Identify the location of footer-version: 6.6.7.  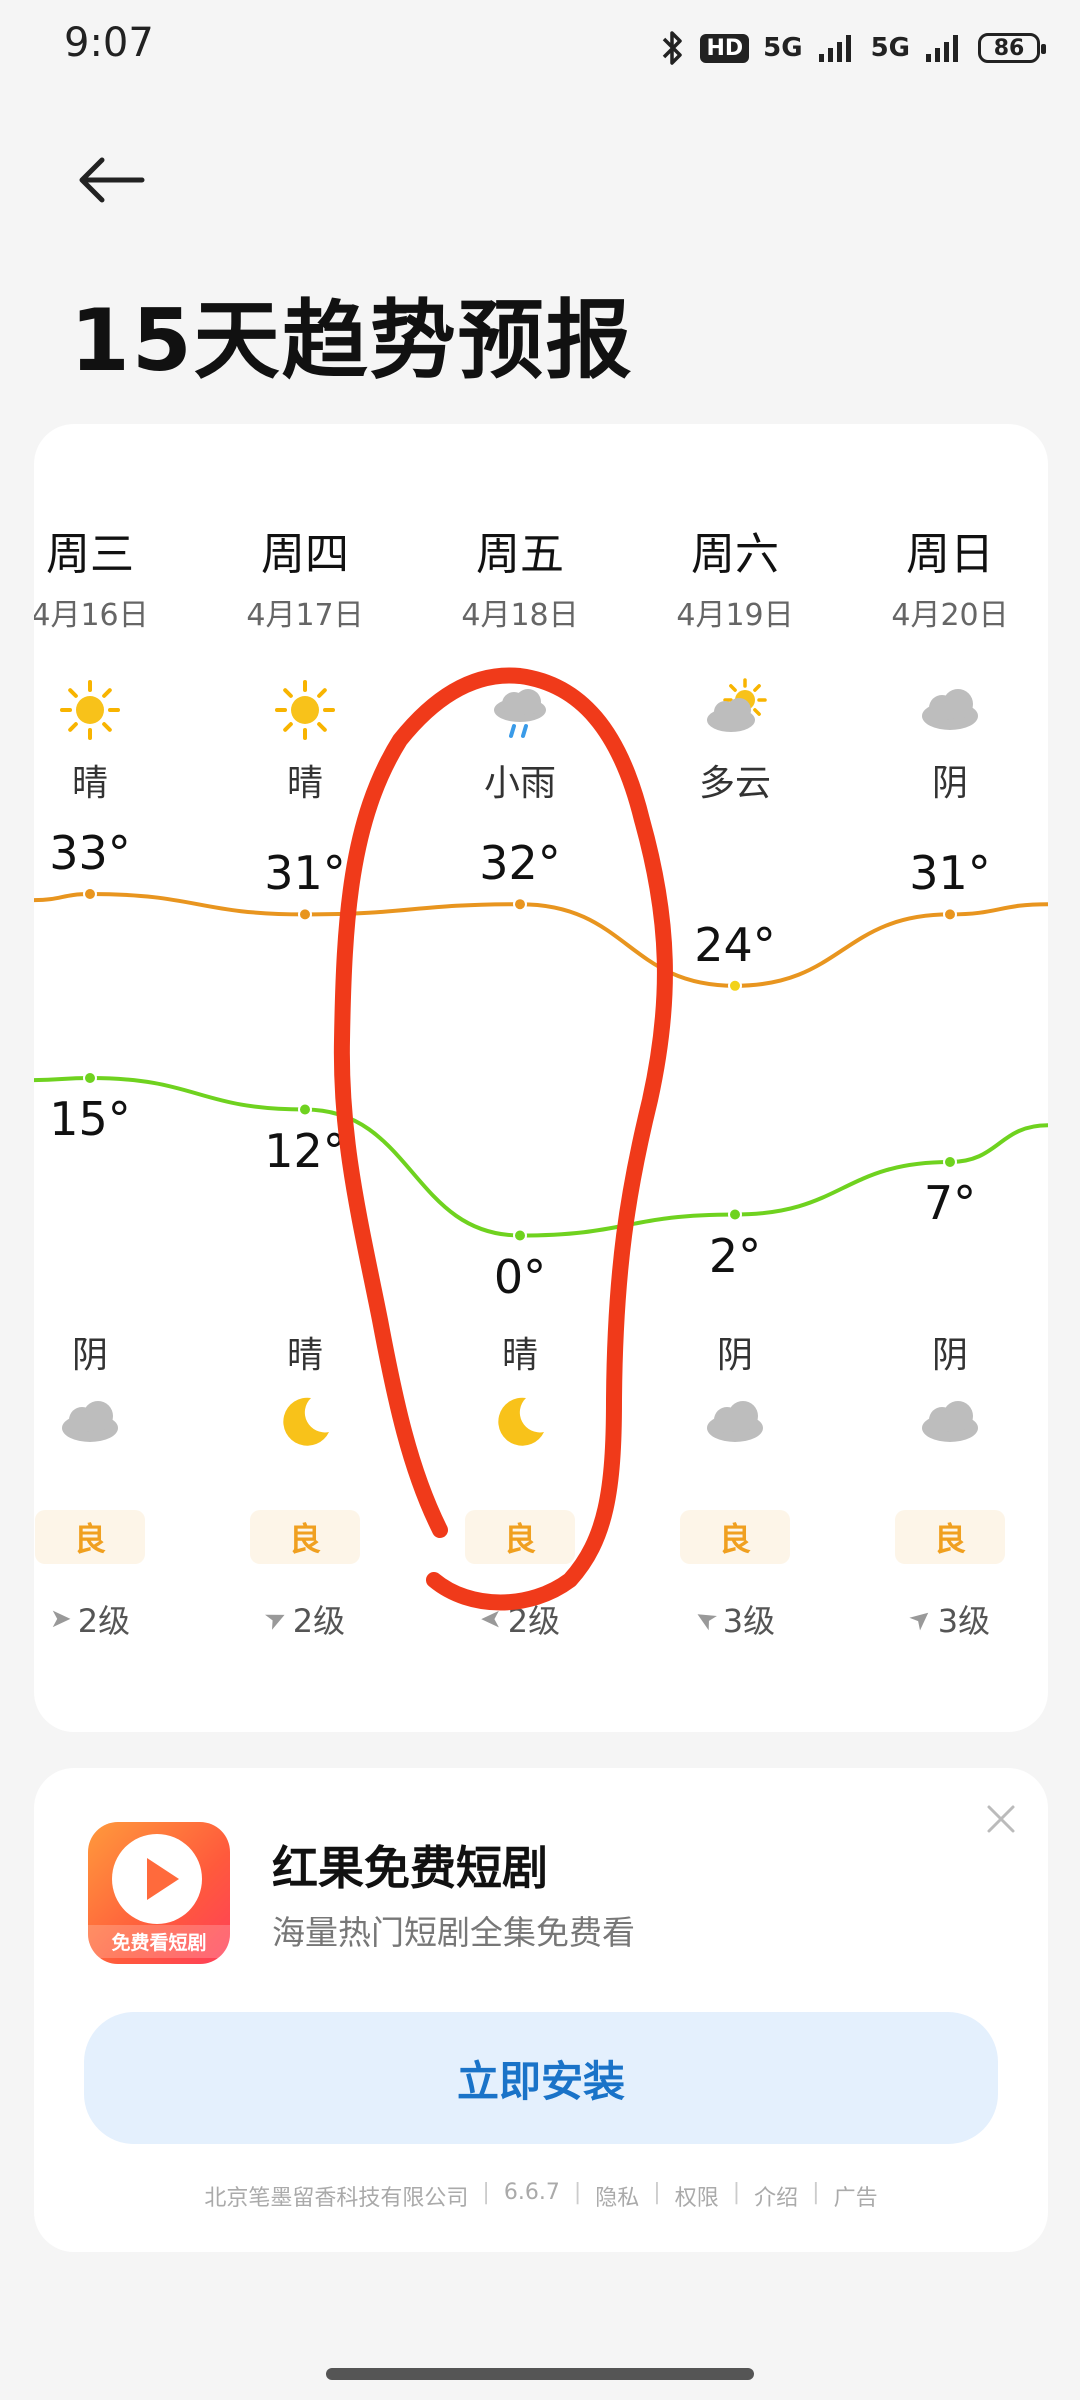
(531, 2192).